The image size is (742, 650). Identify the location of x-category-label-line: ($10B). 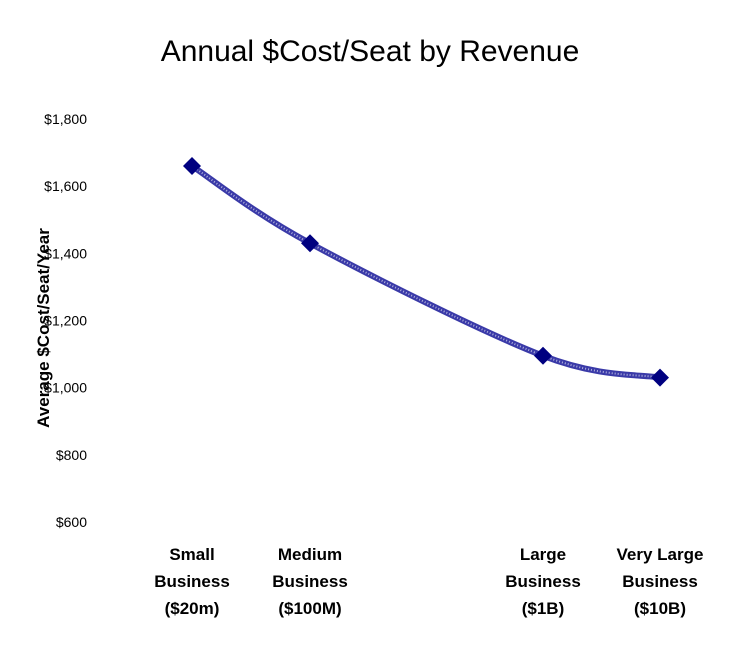
(660, 608).